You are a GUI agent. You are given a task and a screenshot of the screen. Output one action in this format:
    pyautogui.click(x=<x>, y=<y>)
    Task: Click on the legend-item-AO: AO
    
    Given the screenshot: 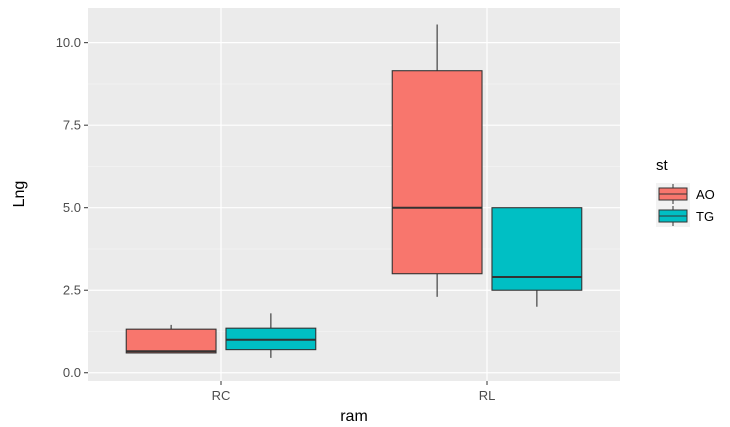 What is the action you would take?
    pyautogui.click(x=685, y=194)
    